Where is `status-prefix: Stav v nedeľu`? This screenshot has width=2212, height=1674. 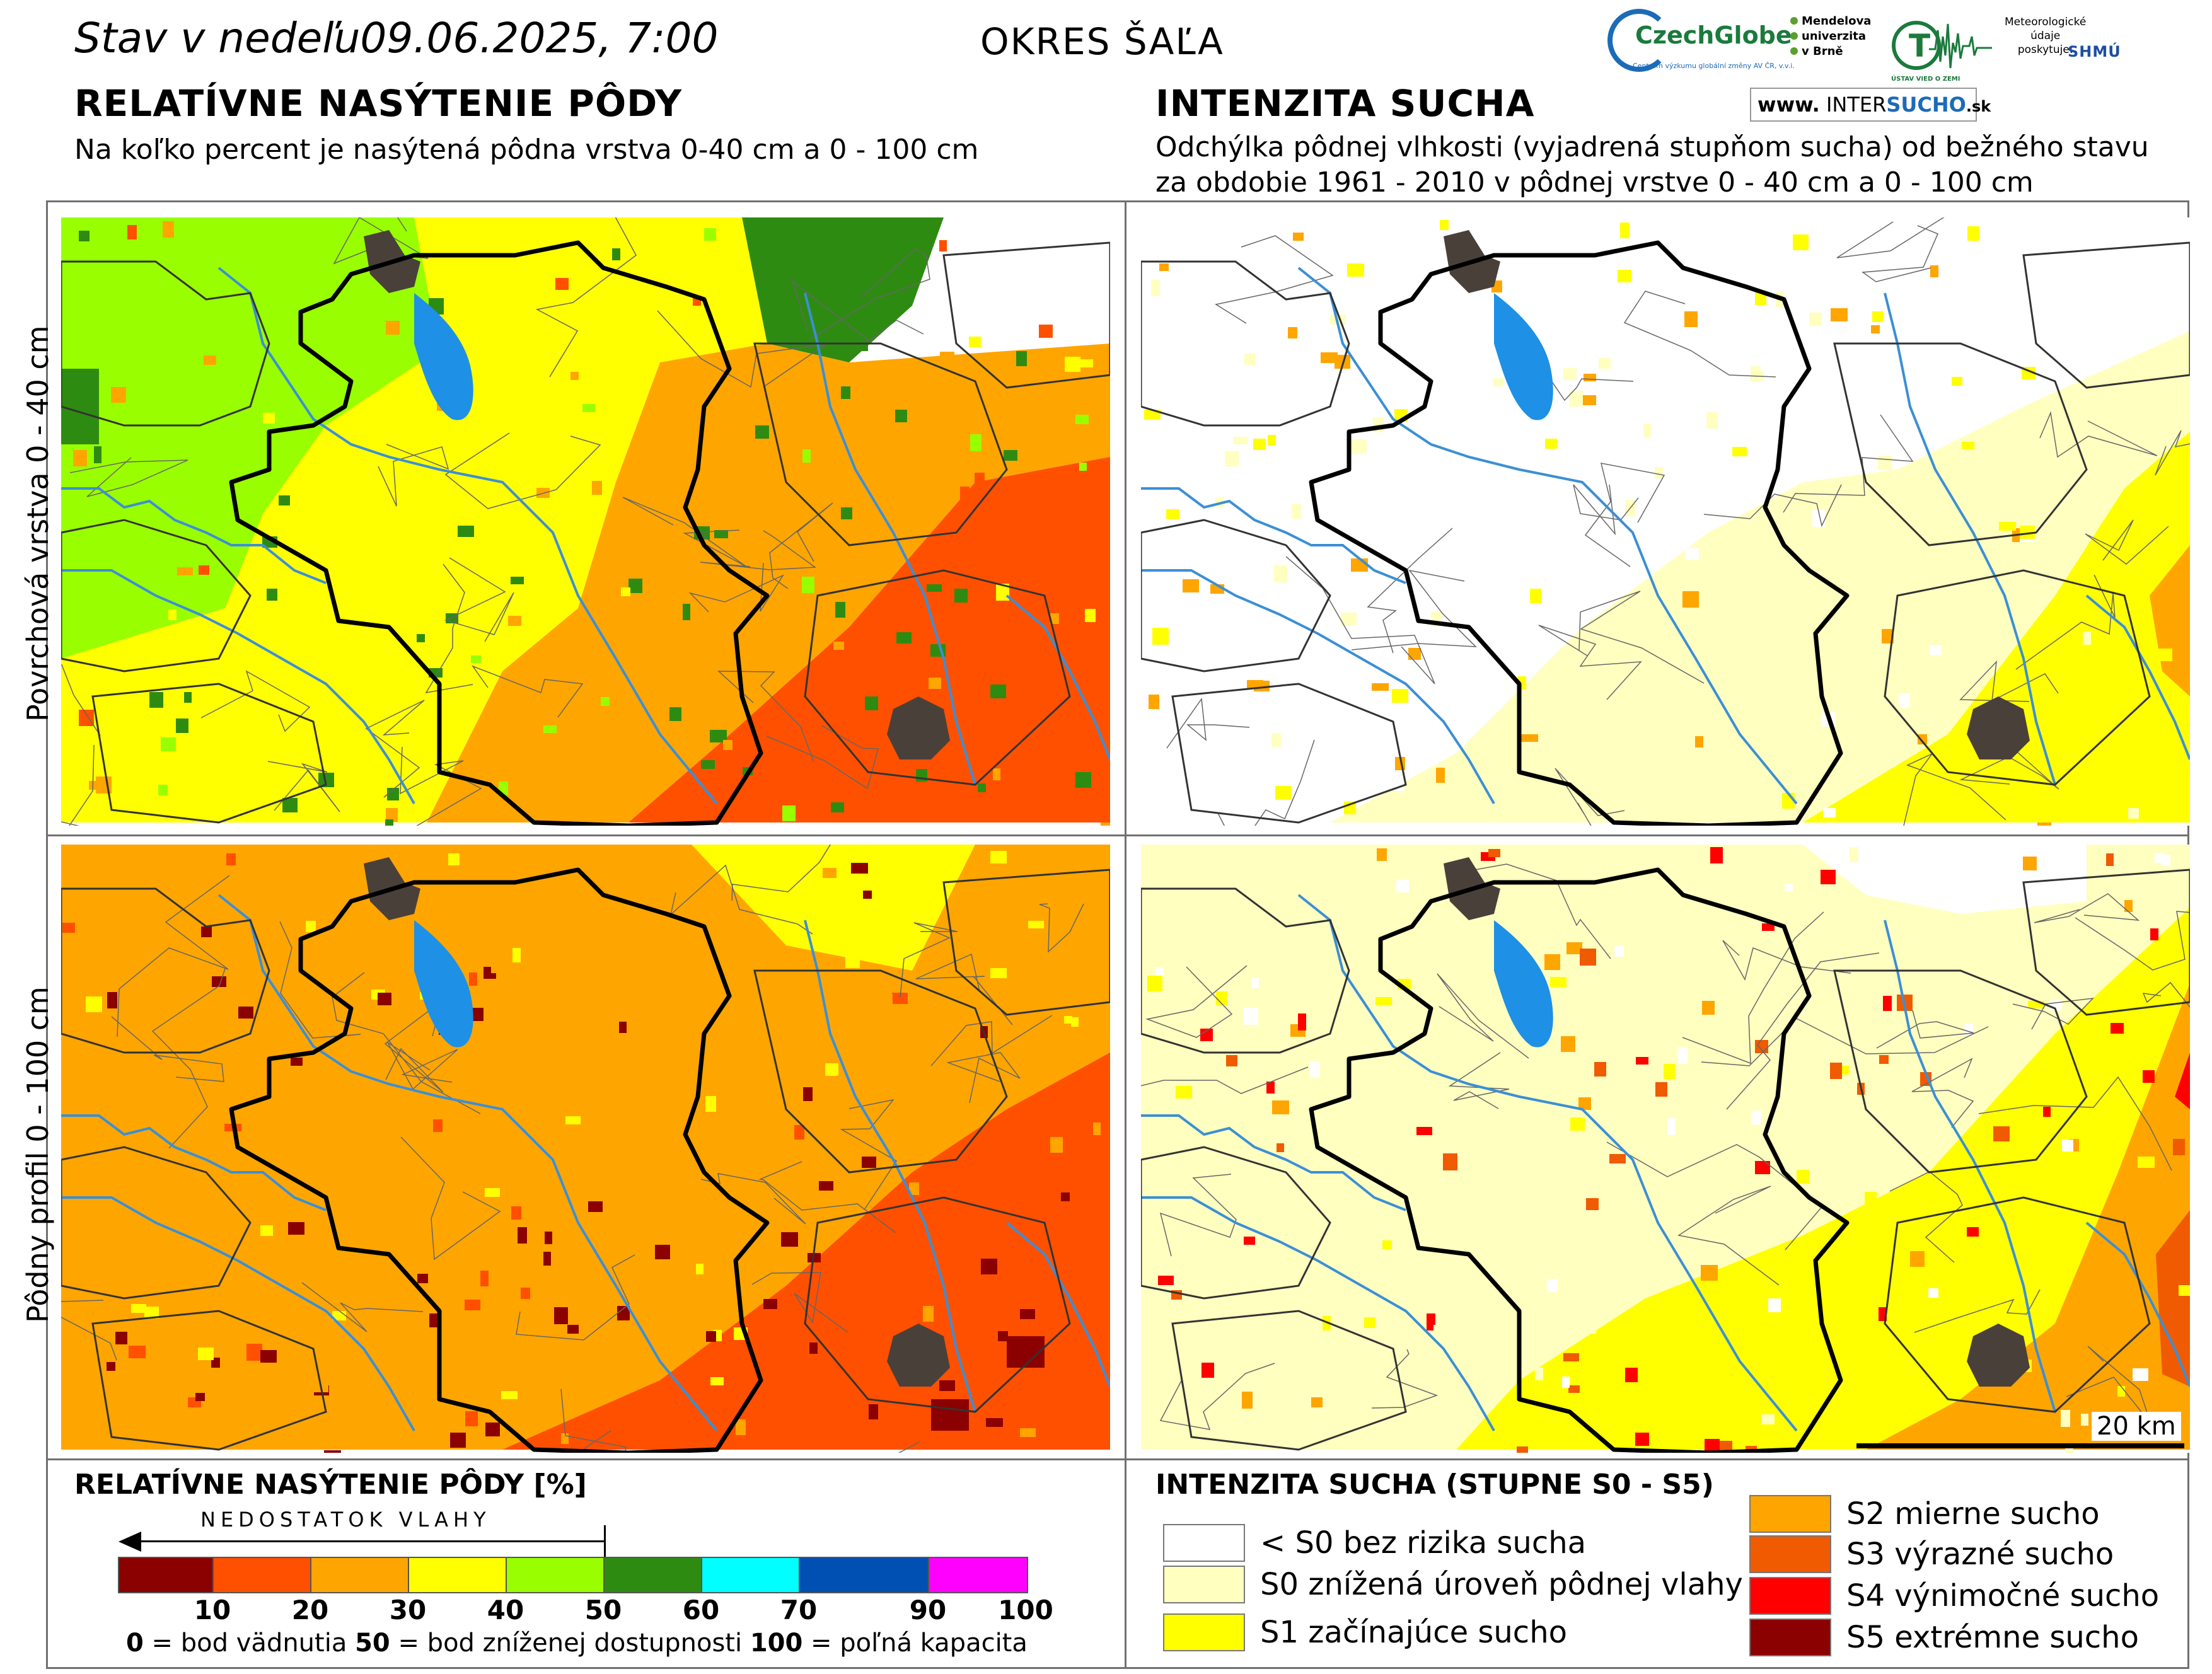
status-prefix: Stav v nedeľu is located at coordinates (217, 38).